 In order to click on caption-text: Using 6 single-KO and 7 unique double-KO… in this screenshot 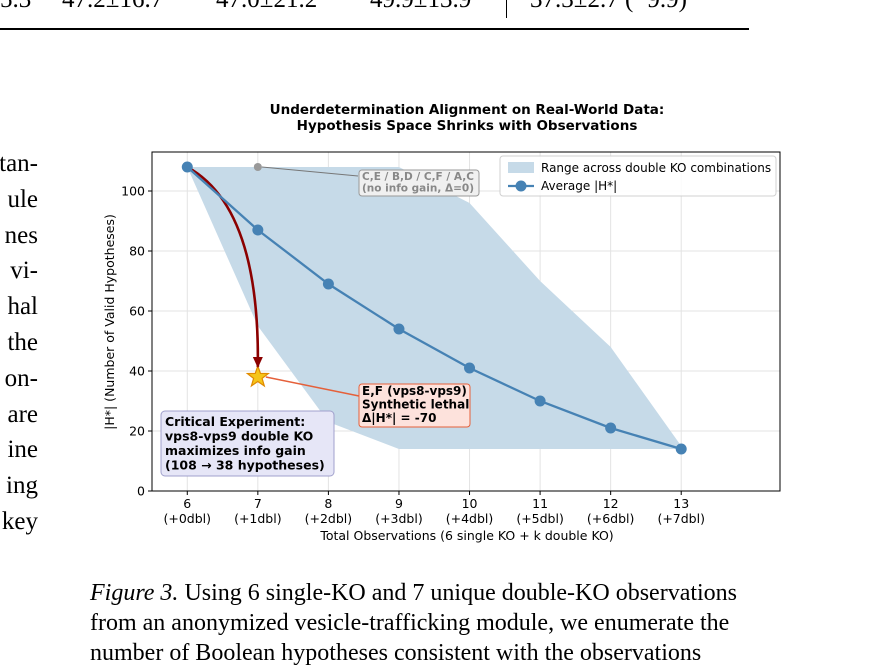, I will do `click(461, 593)`.